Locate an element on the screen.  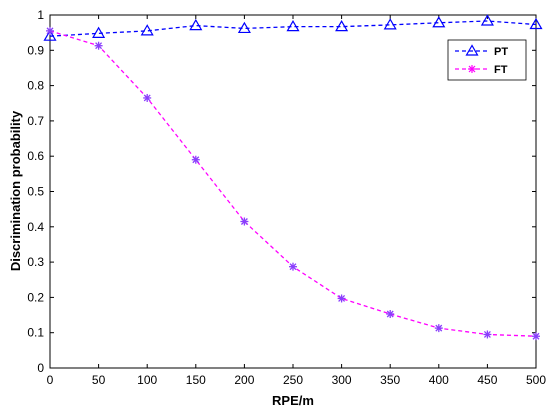
y-tick-label: 0.7 is located at coordinates (35, 121).